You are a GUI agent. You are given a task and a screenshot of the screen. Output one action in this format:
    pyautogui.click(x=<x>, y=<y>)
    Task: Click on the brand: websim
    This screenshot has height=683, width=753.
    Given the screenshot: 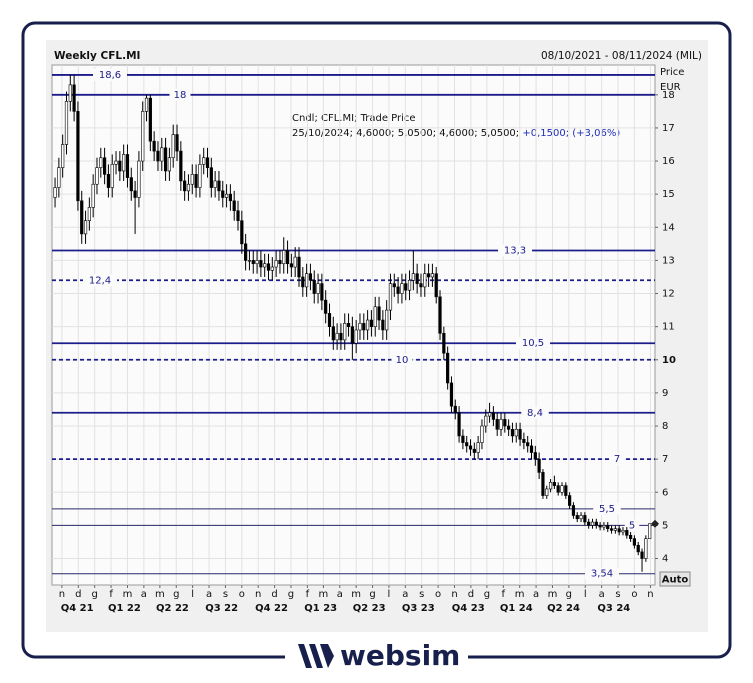 What is the action you would take?
    pyautogui.click(x=400, y=655)
    